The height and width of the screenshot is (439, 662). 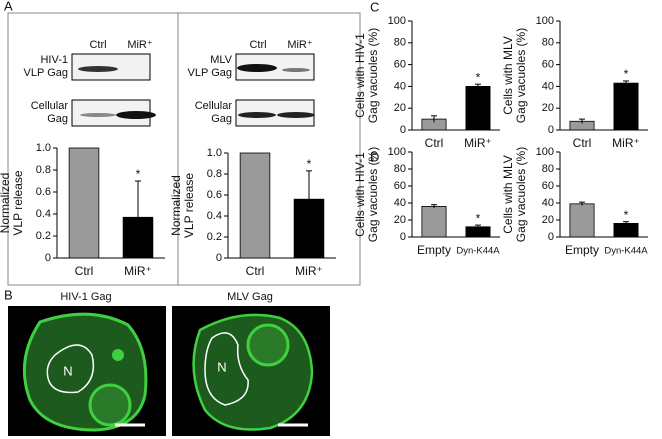 What do you see at coordinates (8, 6) in the screenshot?
I see `panel-label: A` at bounding box center [8, 6].